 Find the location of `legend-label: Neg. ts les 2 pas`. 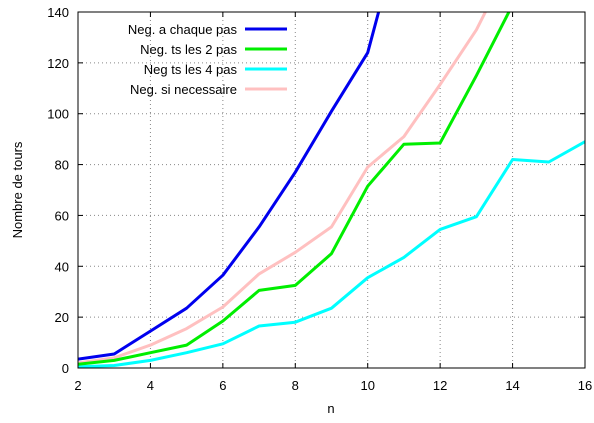

legend-label: Neg. ts les 2 pas is located at coordinates (188, 49).